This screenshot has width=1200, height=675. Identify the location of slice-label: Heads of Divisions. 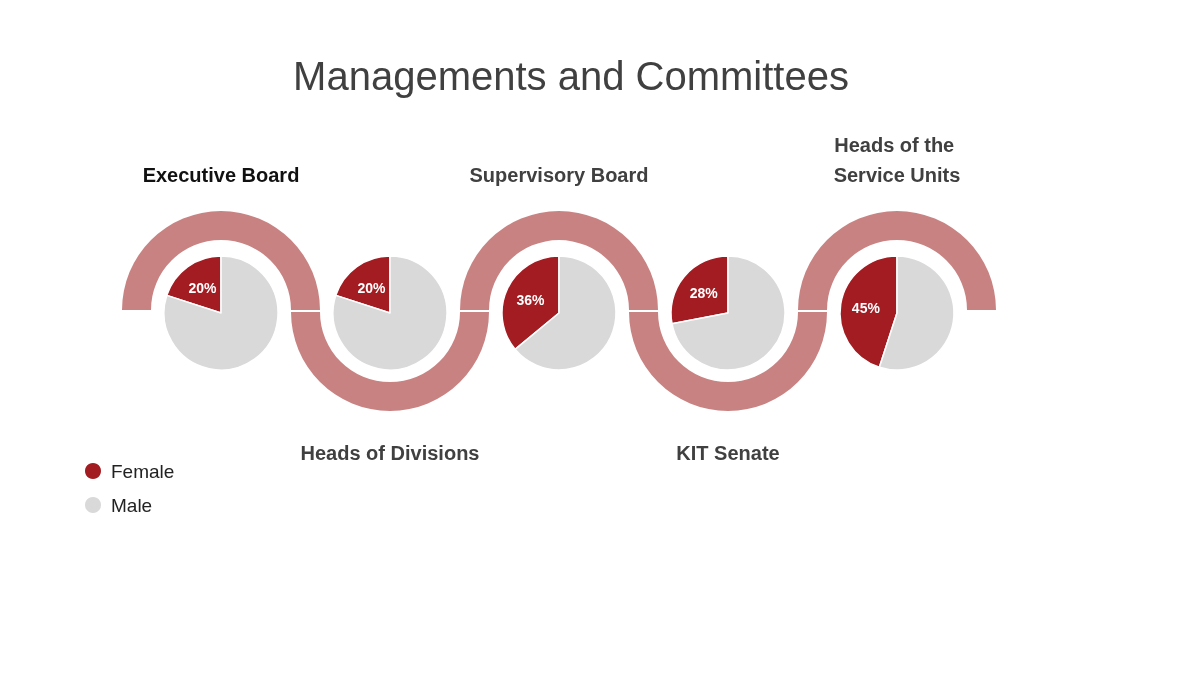
(390, 453).